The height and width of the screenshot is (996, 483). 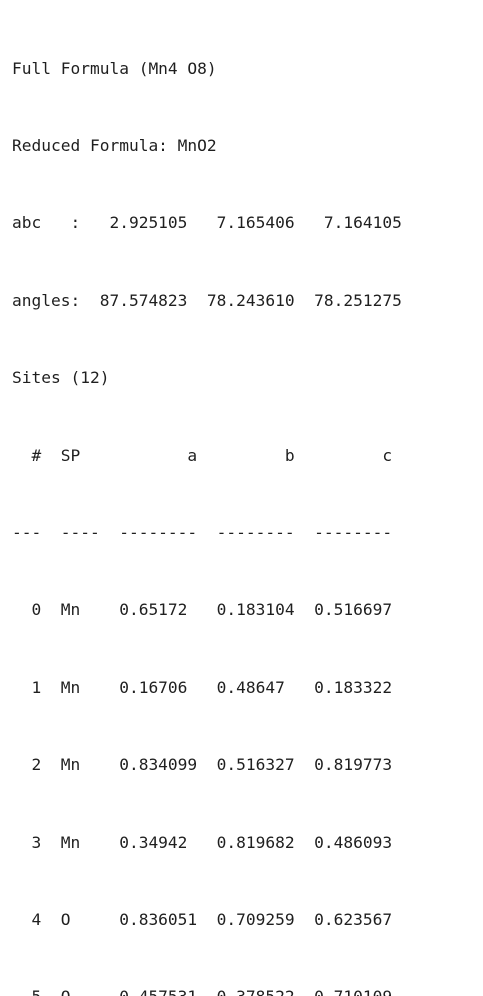 What do you see at coordinates (61, 378) in the screenshot?
I see `sites-count-line: Sites (12)` at bounding box center [61, 378].